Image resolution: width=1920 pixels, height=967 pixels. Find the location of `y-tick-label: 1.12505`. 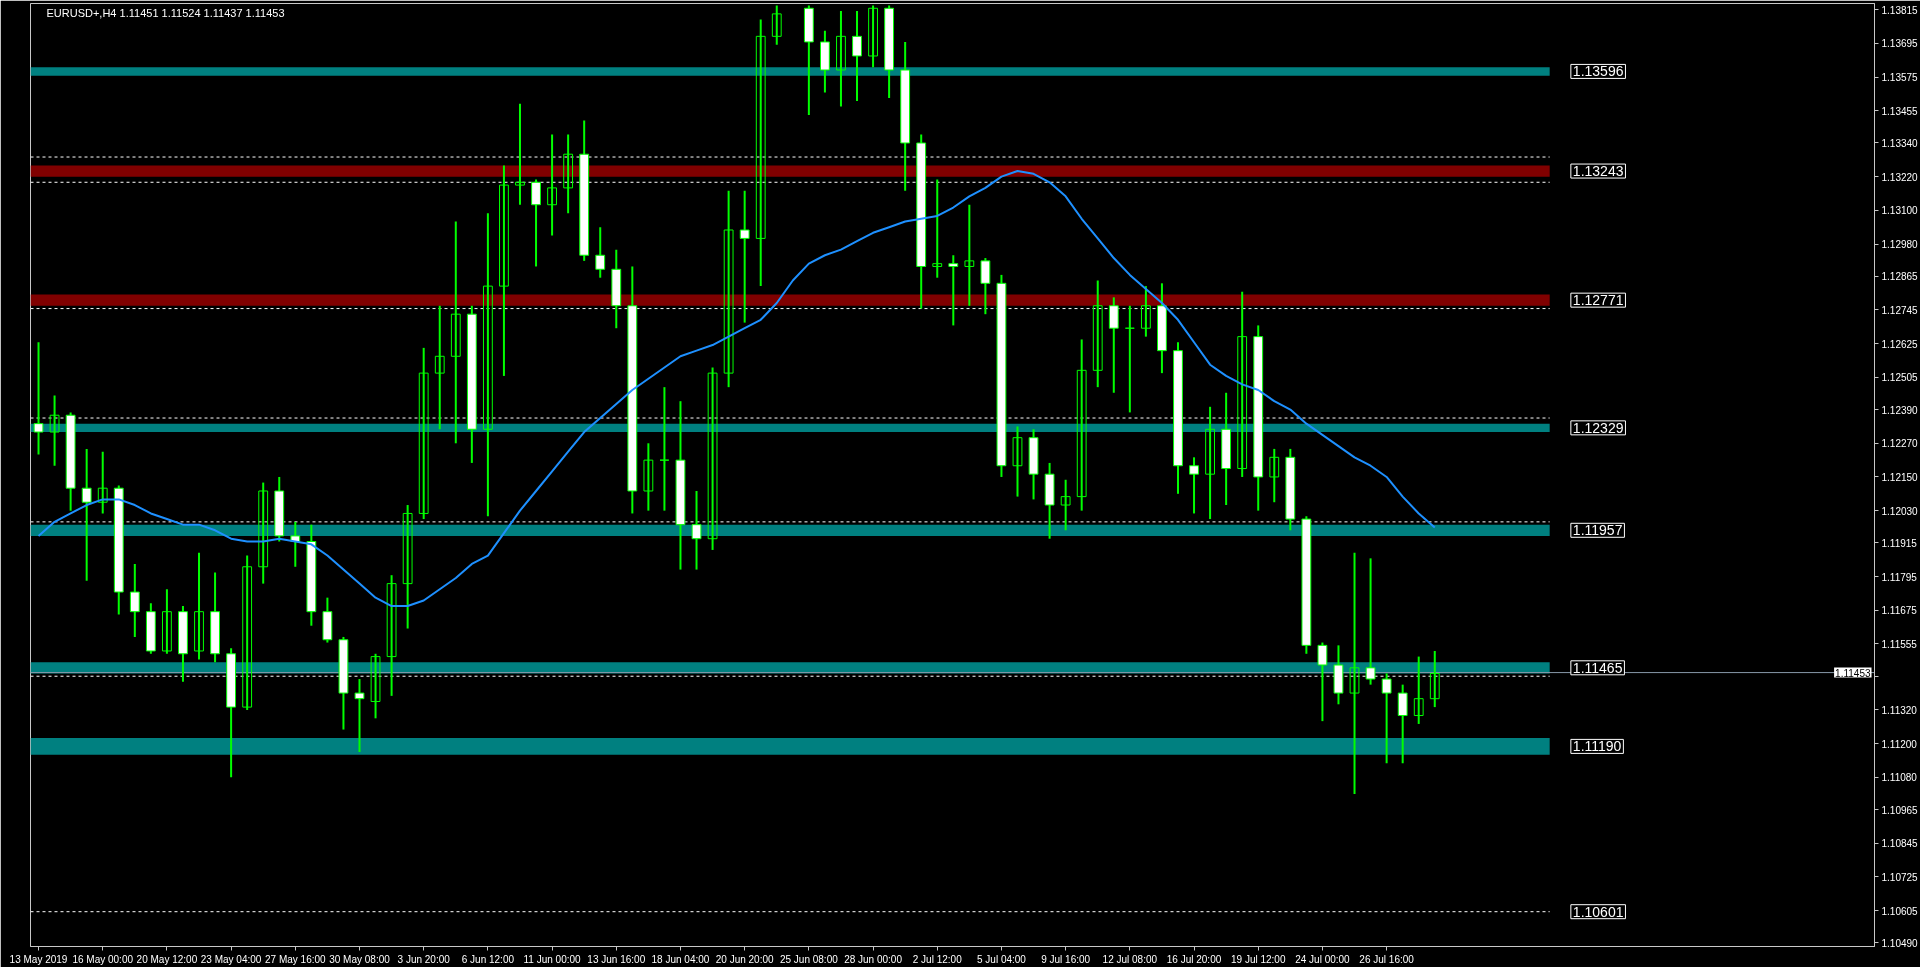

y-tick-label: 1.12505 is located at coordinates (1900, 378).